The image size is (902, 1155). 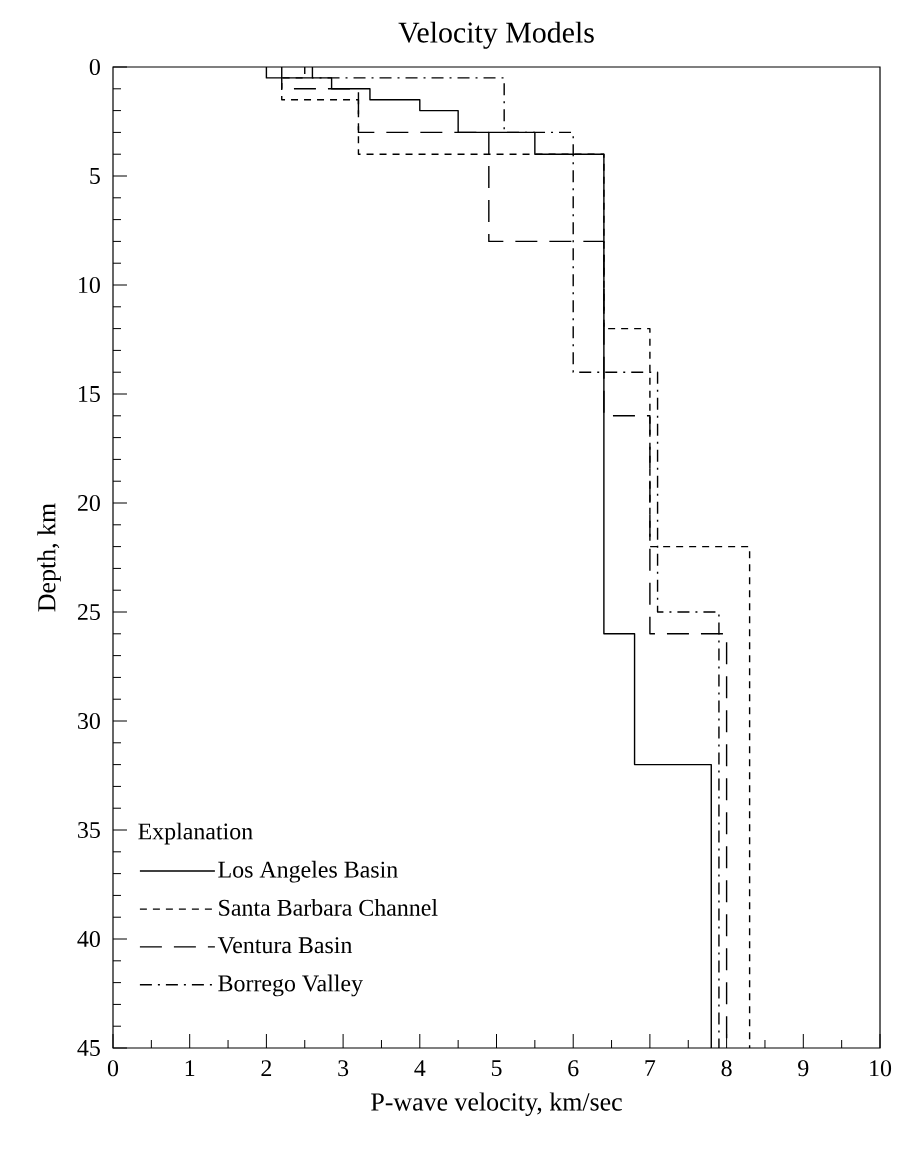 What do you see at coordinates (89, 394) in the screenshot?
I see `y-tick-label: 15` at bounding box center [89, 394].